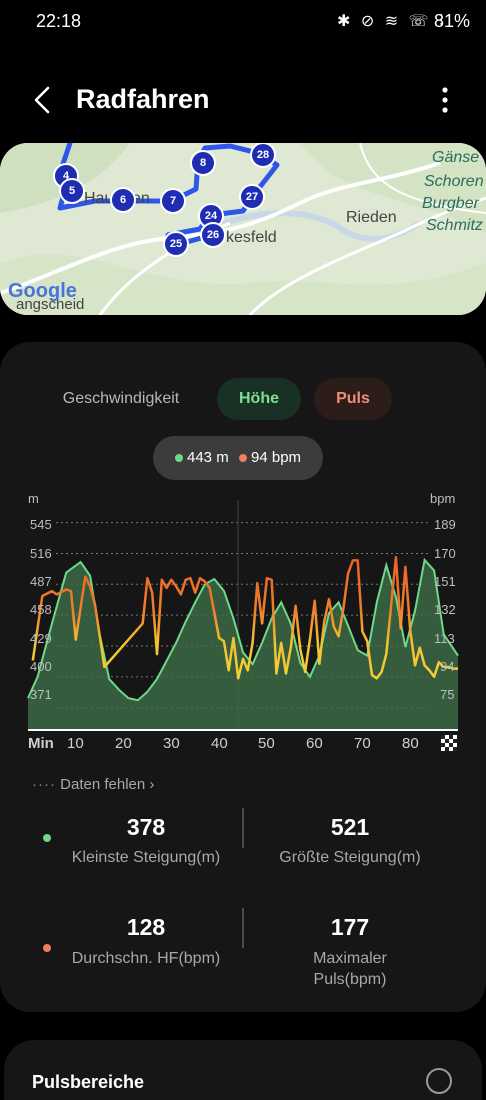 The height and width of the screenshot is (1100, 486). I want to click on page-title: Radfahren, so click(143, 99).